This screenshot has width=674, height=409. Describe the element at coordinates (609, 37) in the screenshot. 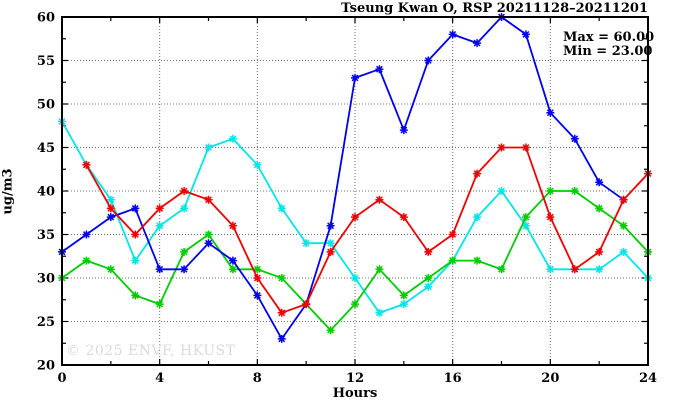

I see `max-annotation: Max = 60.00` at that location.